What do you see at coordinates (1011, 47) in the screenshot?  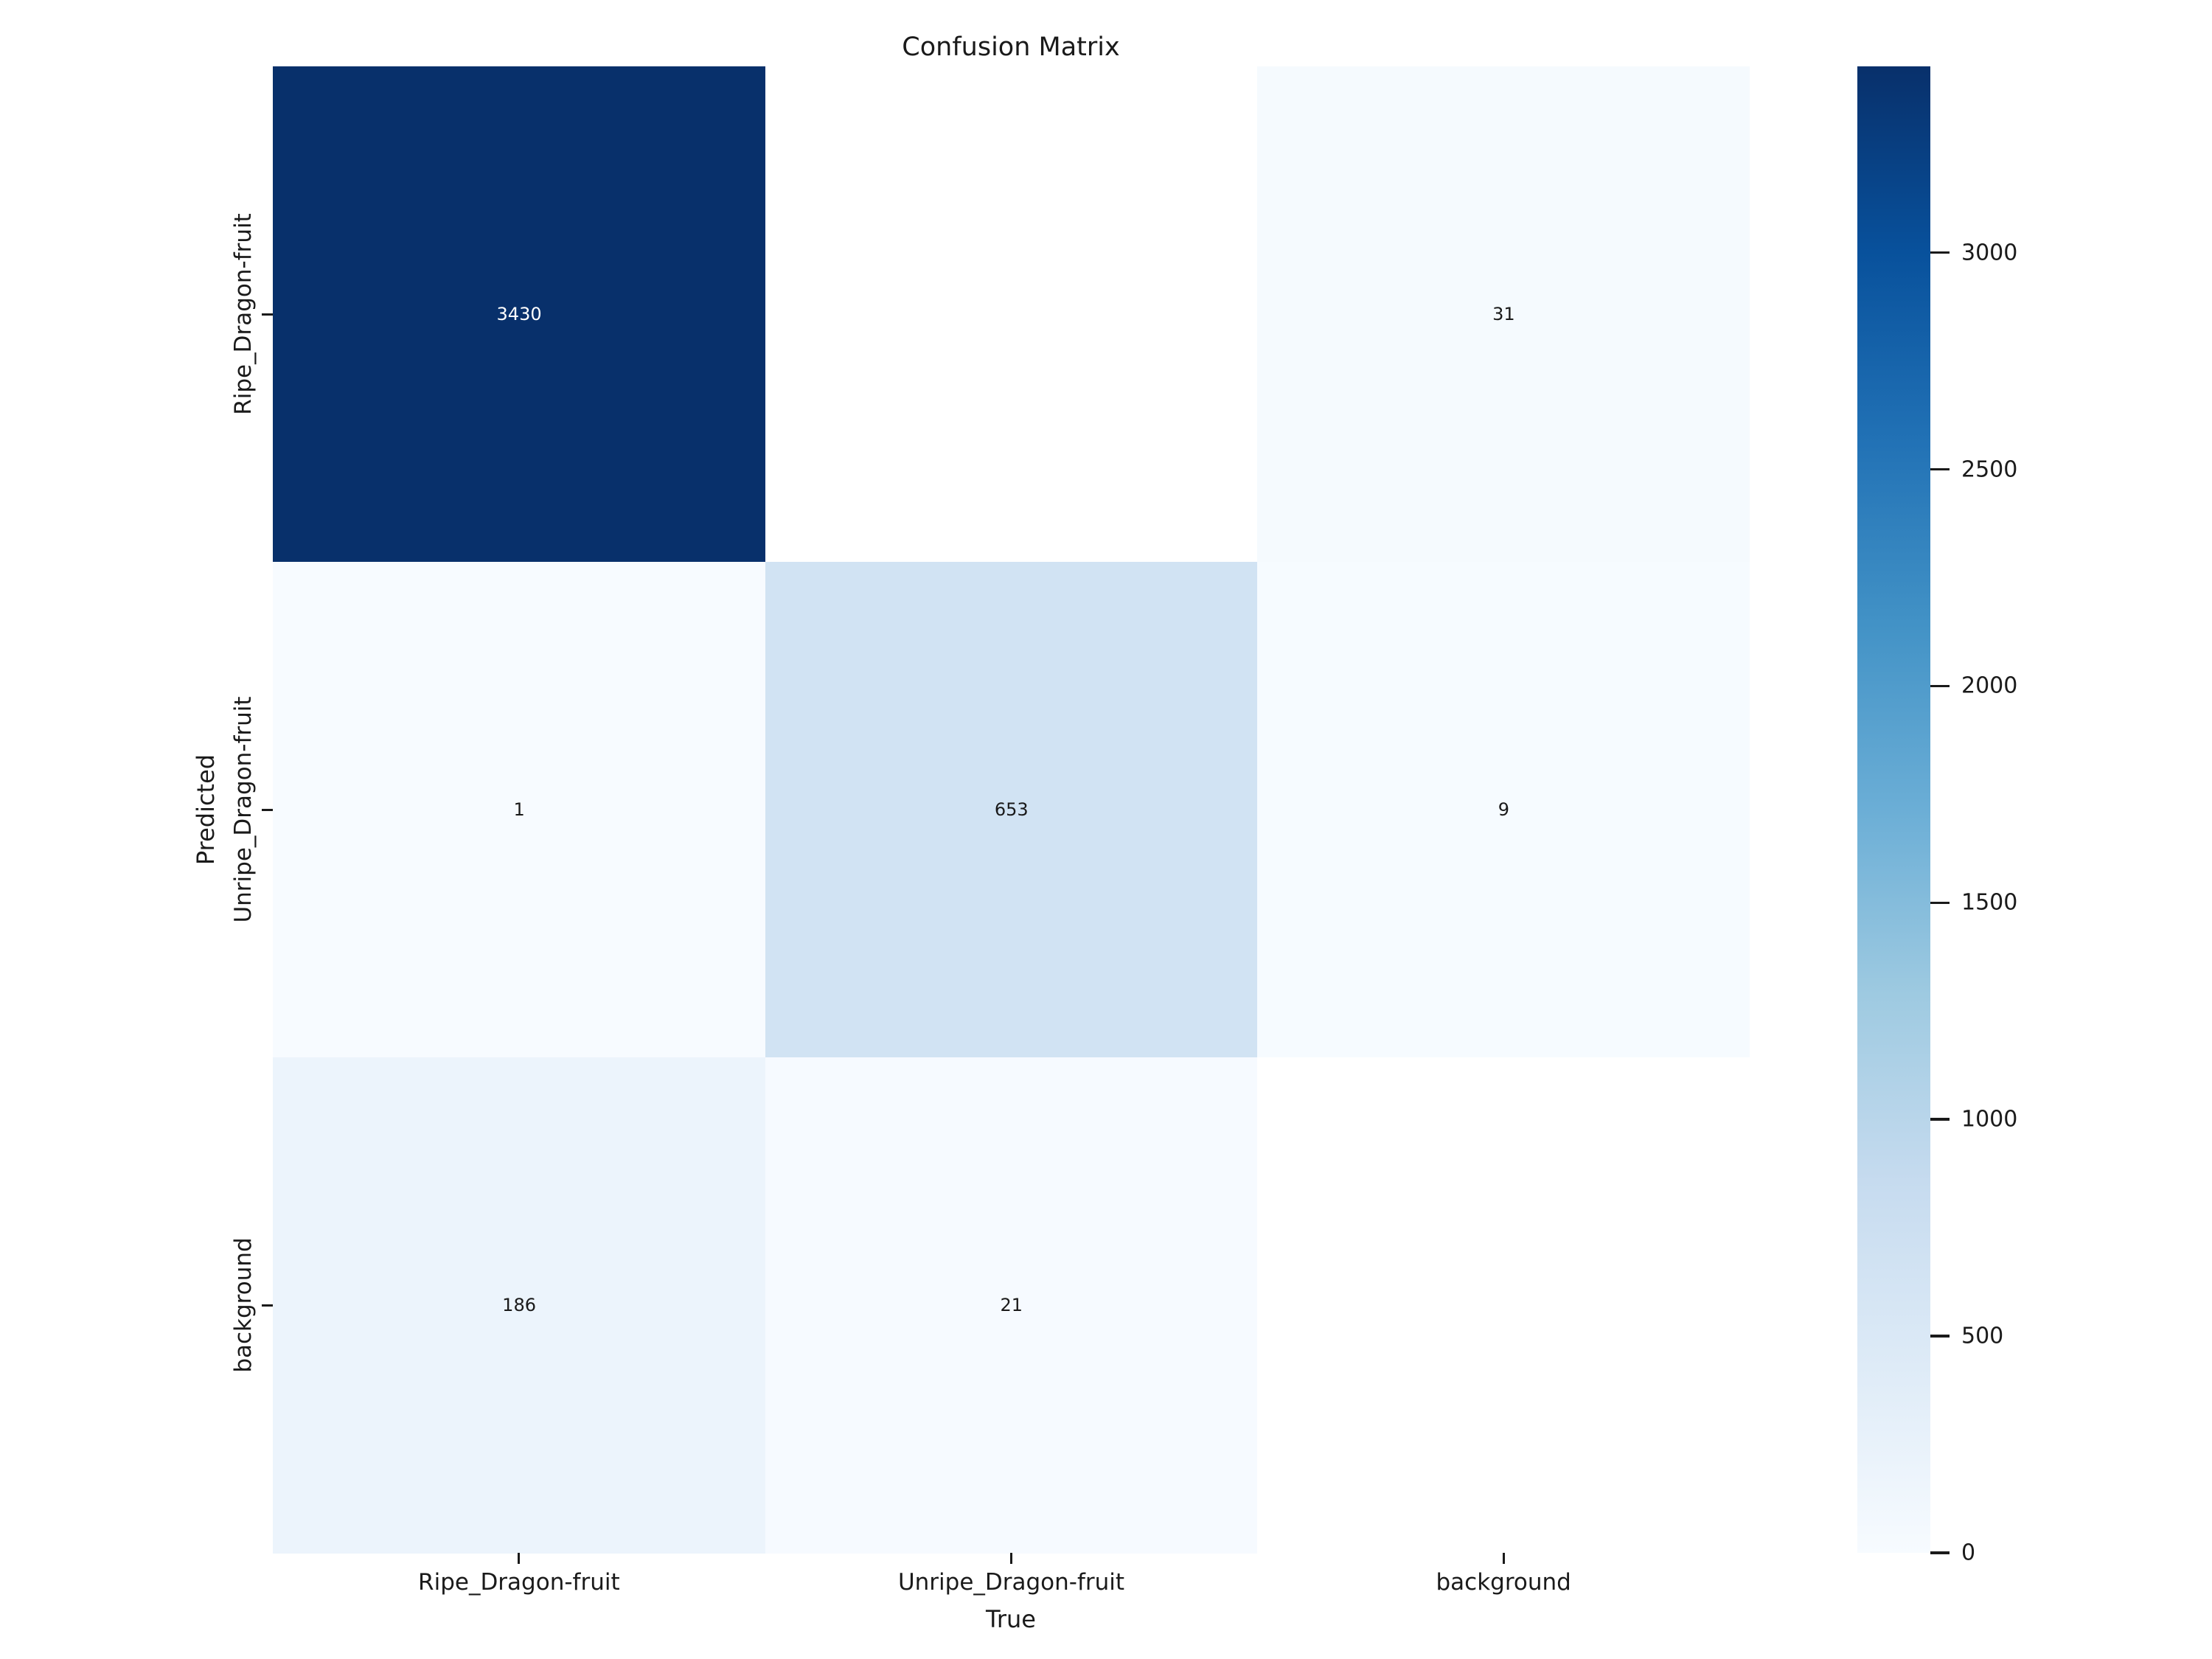 I see `chart-title: Confusion Matrix` at bounding box center [1011, 47].